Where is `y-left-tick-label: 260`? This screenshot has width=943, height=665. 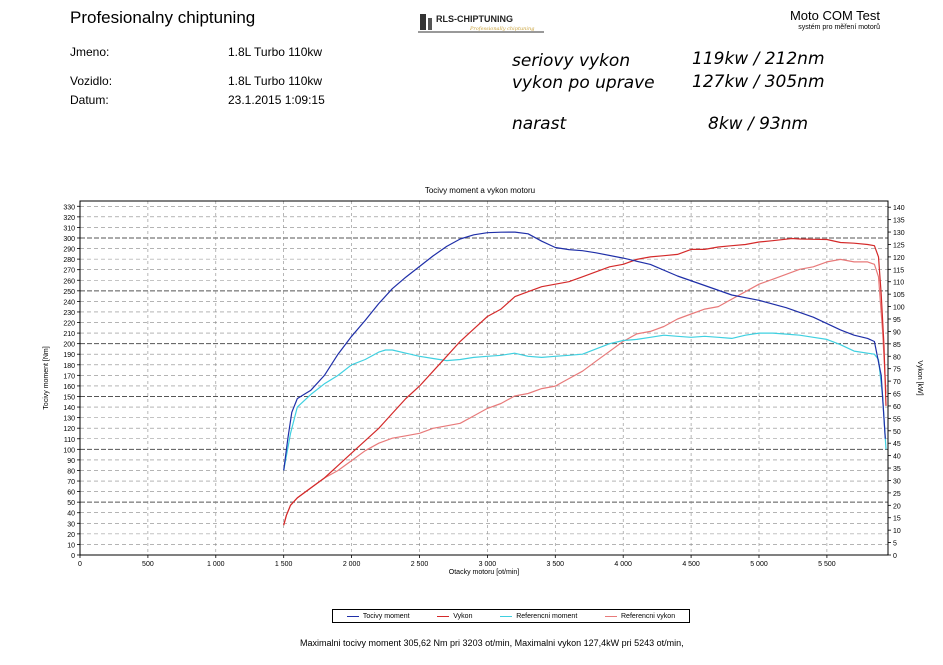
y-left-tick-label: 260 is located at coordinates (69, 281).